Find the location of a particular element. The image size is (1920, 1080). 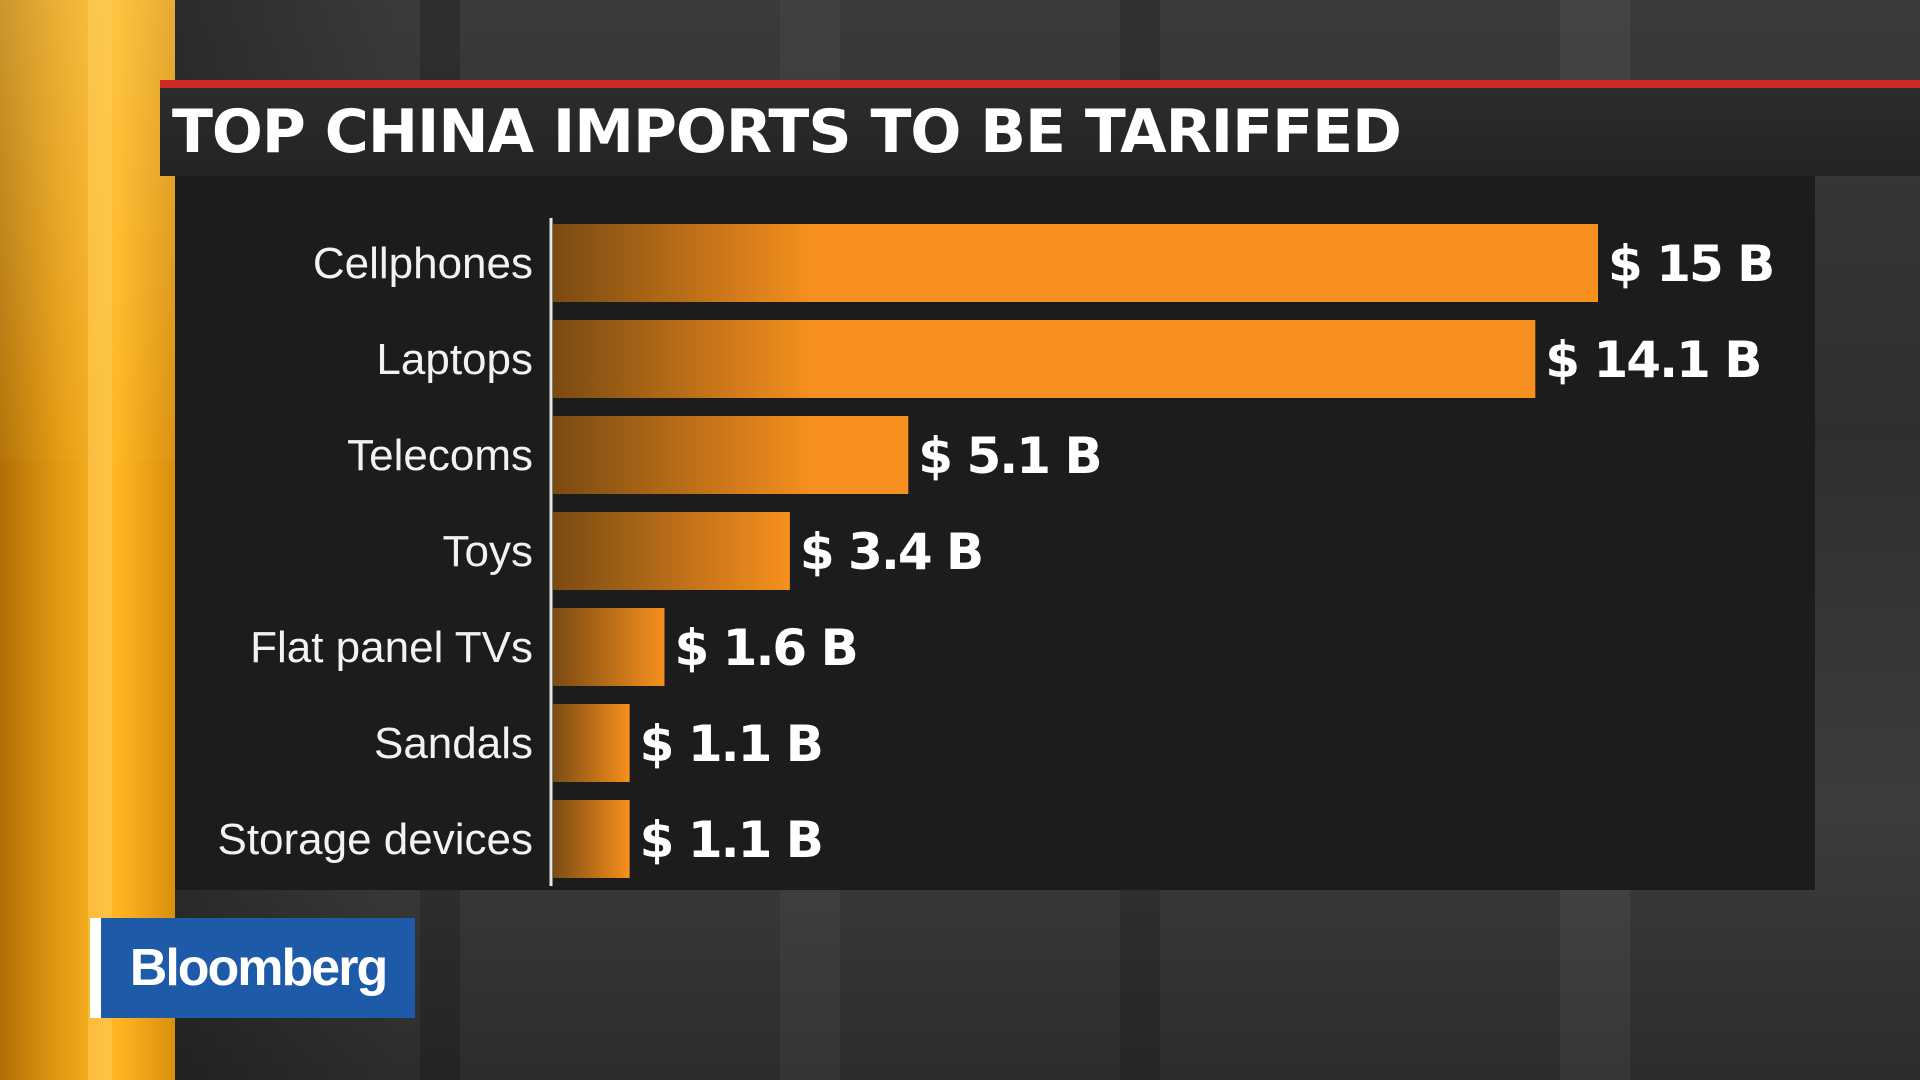

bloomberg-logo: Bloomberg is located at coordinates (252, 968).